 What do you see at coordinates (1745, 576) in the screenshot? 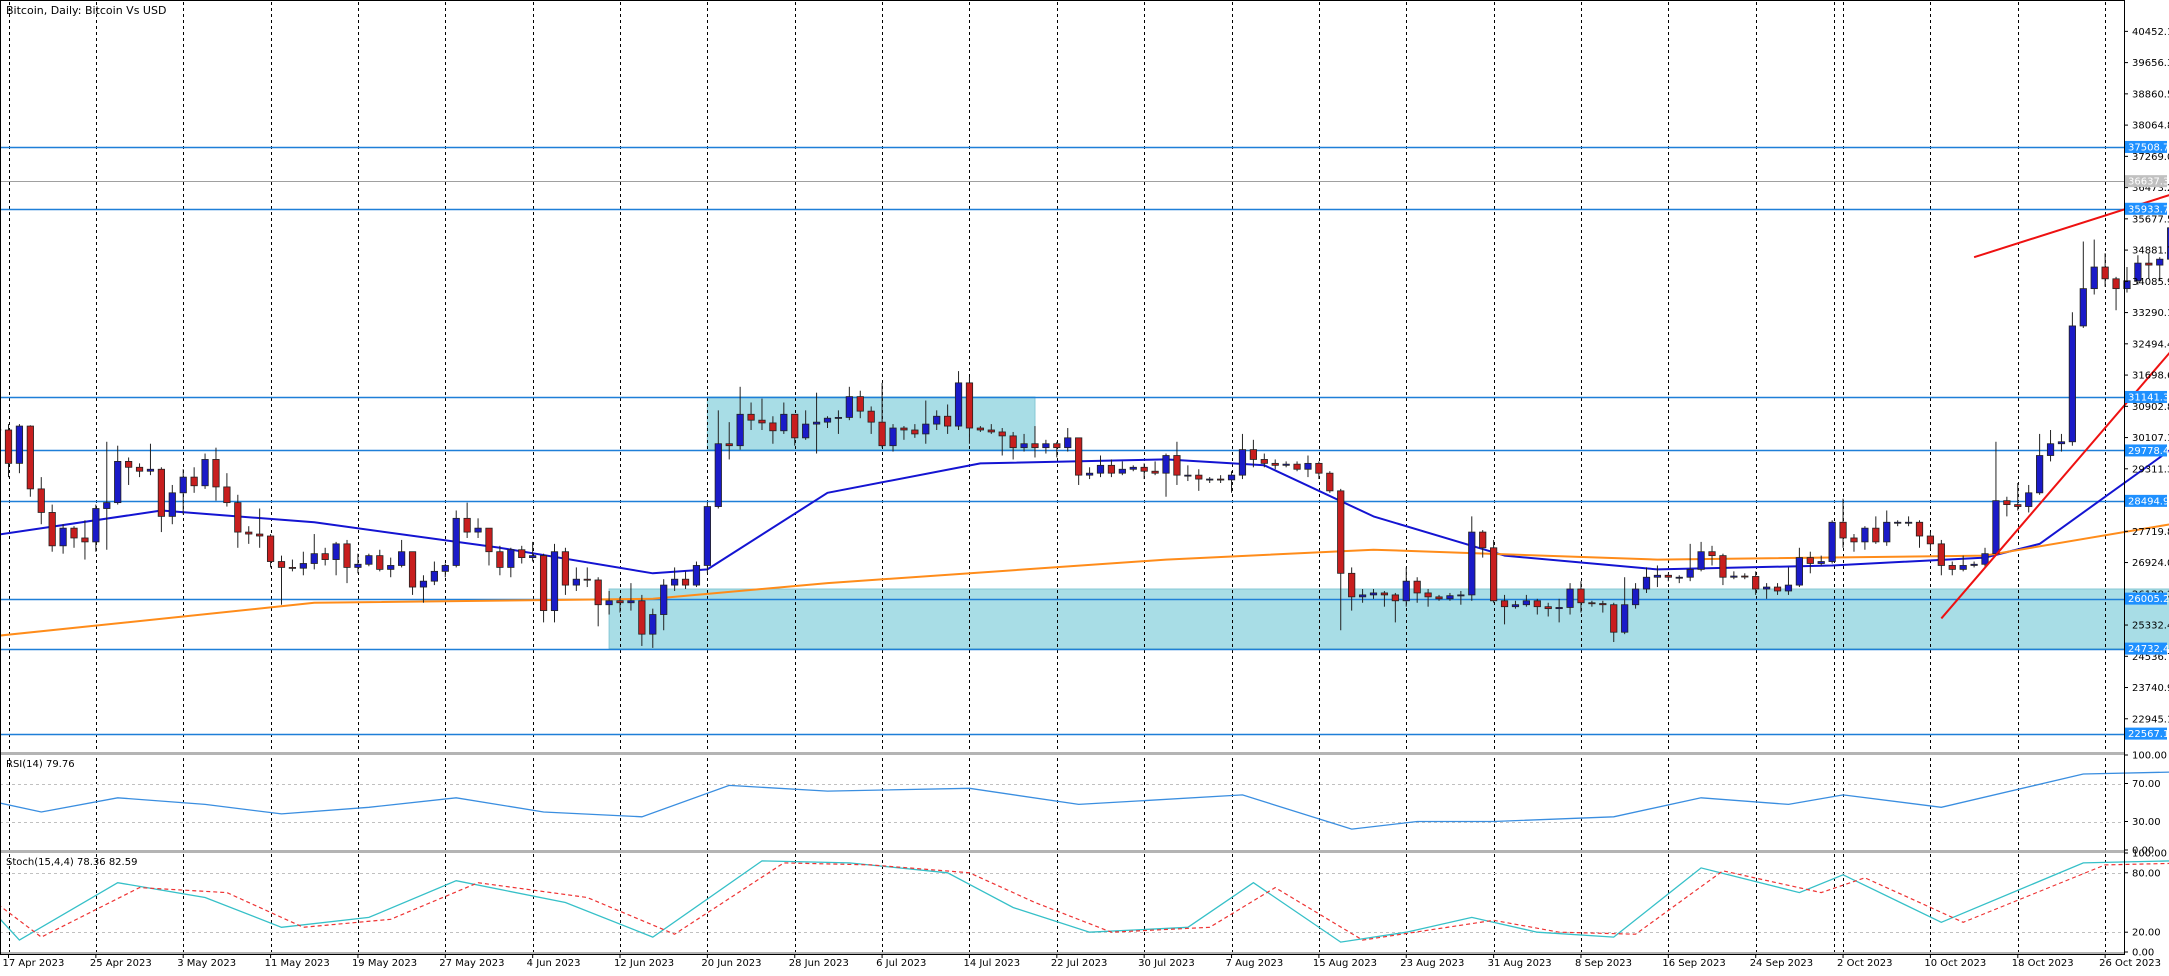
I see `candle-23-sep-2023` at bounding box center [1745, 576].